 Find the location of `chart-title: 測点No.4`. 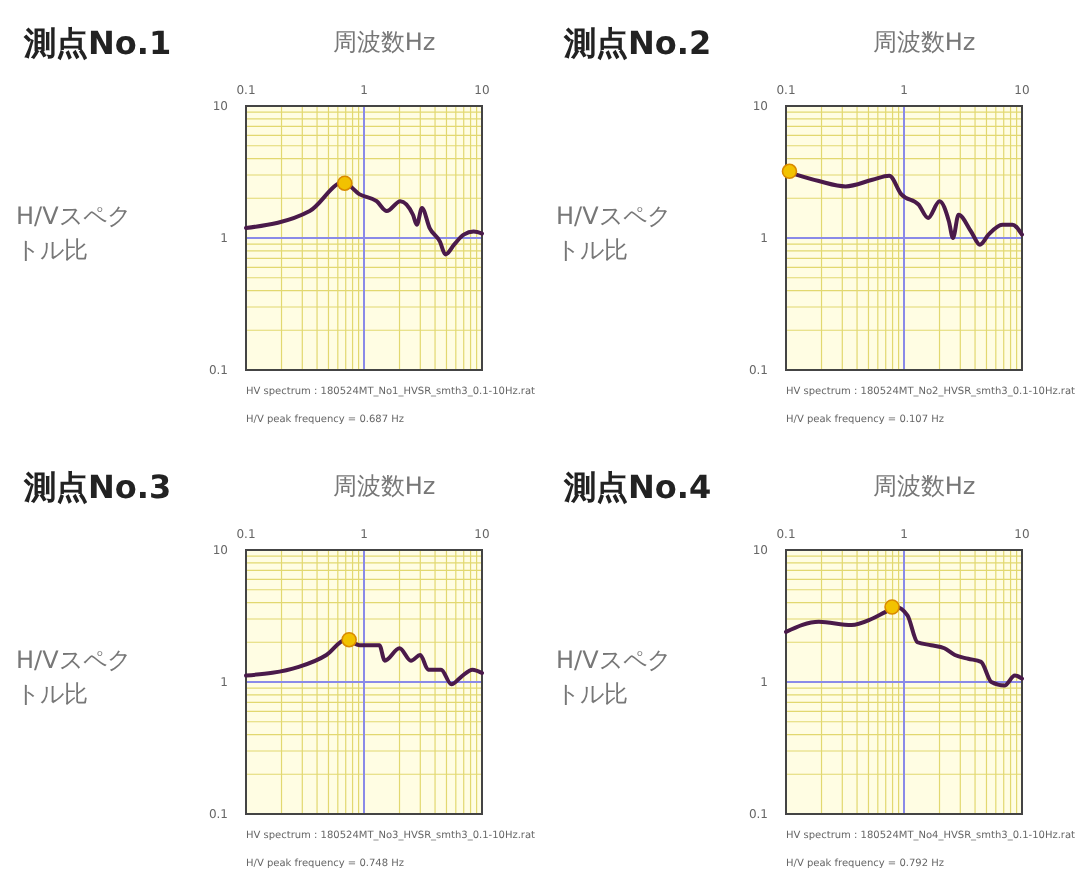

chart-title: 測点No.4 is located at coordinates (637, 487).